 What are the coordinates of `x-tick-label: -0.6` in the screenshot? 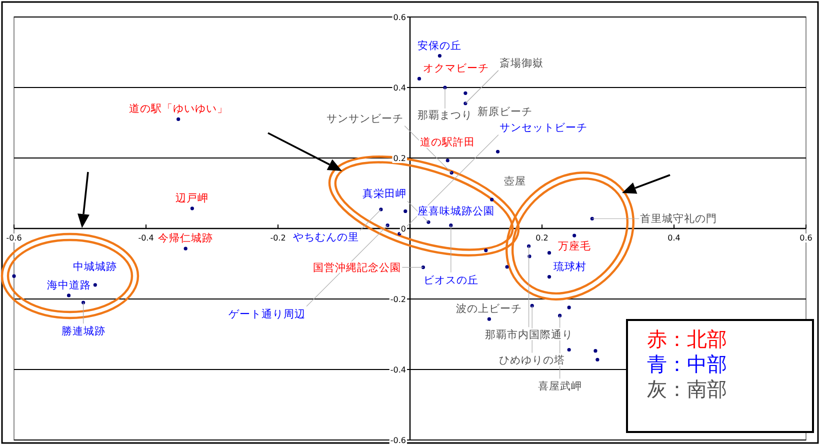 It's located at (14, 238).